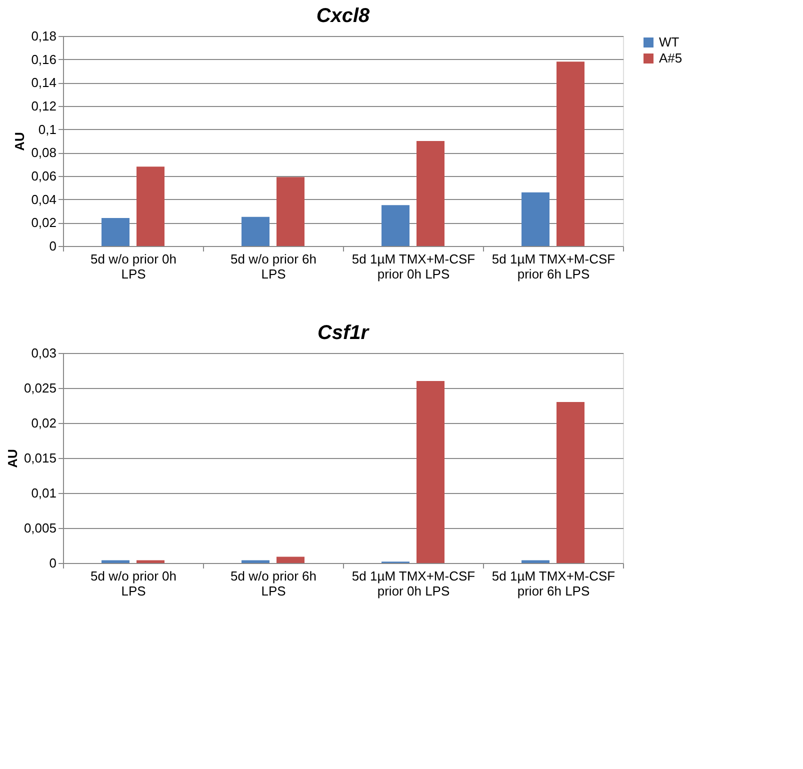 The width and height of the screenshot is (803, 769). What do you see at coordinates (43, 82) in the screenshot?
I see `y-tick-label: 0,14` at bounding box center [43, 82].